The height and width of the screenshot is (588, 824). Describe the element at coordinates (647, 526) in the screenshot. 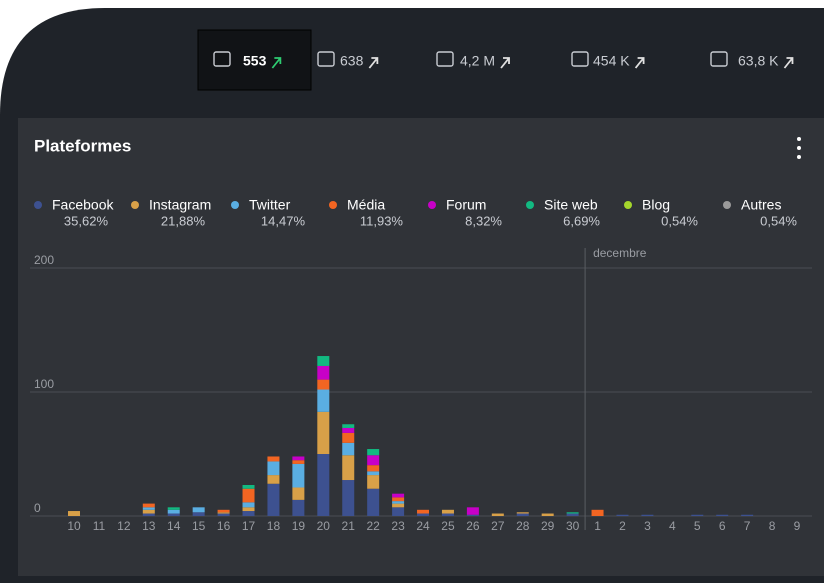

I see `x-tick-label: 3` at that location.